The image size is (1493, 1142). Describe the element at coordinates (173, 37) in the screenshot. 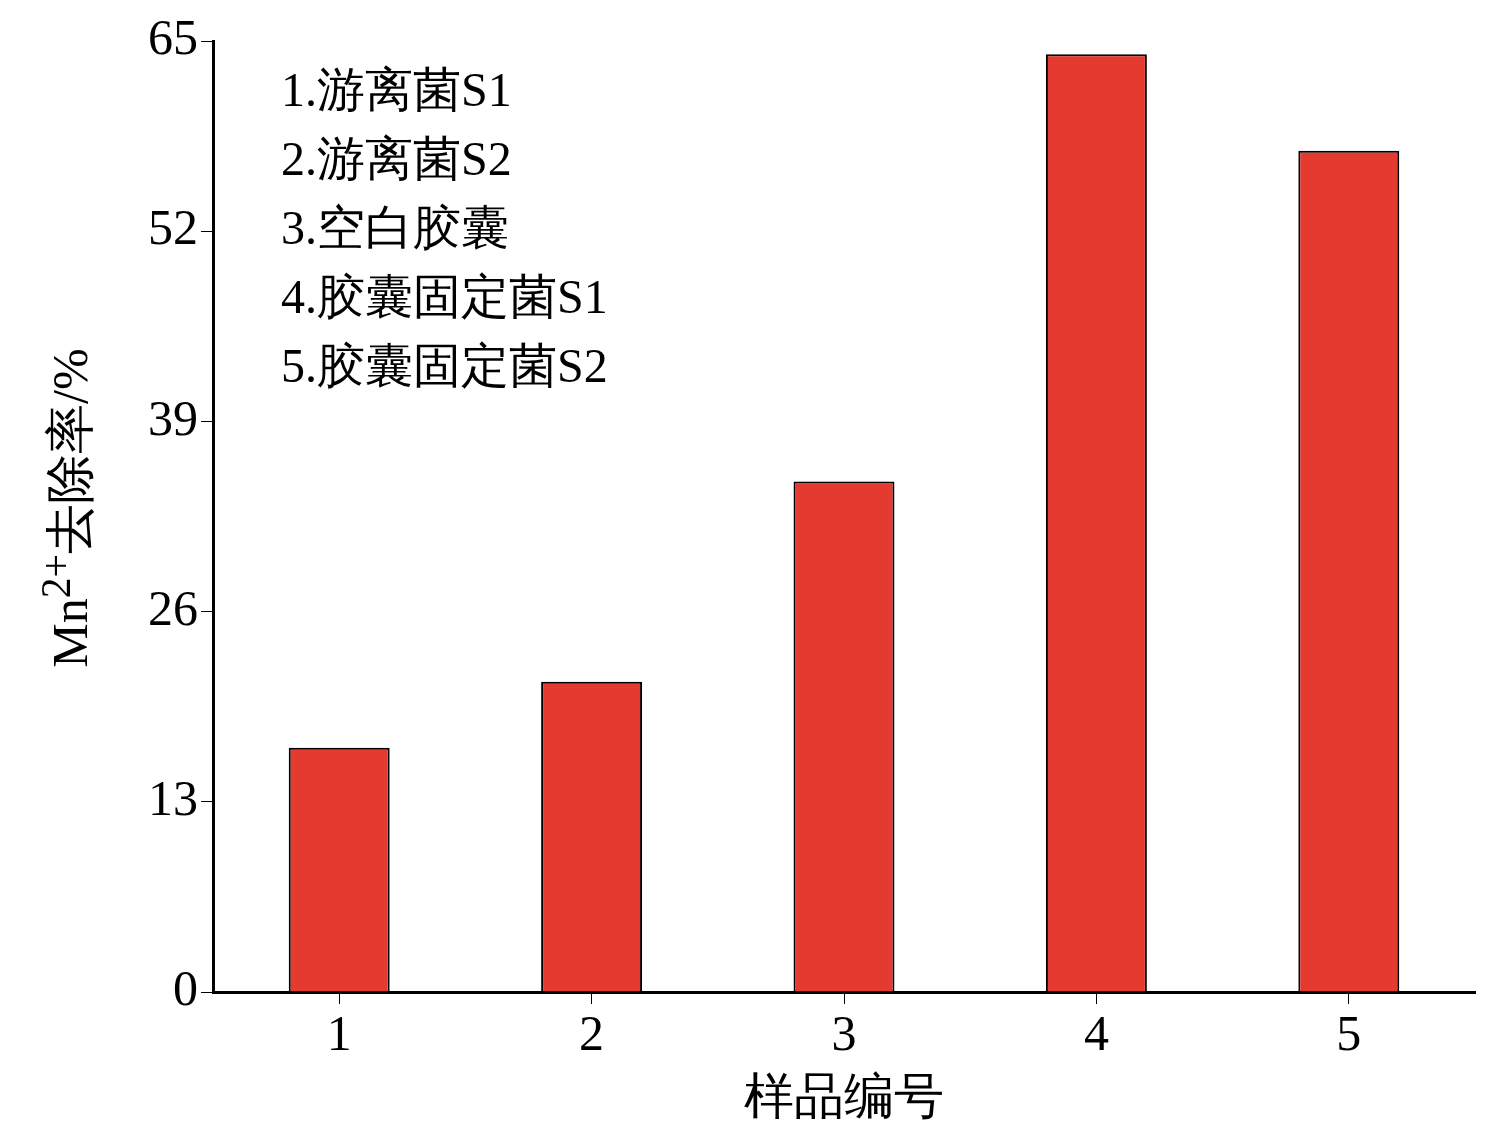

I see `y-tick-label: 65` at that location.